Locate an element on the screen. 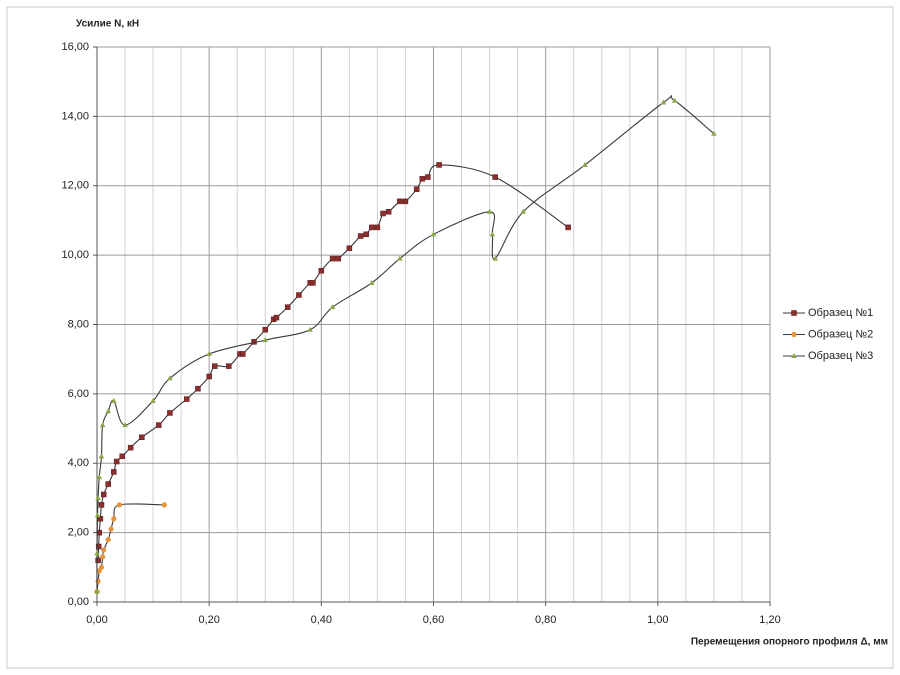 This screenshot has width=900, height=675. x-tick-label: 0,80 is located at coordinates (545, 620).